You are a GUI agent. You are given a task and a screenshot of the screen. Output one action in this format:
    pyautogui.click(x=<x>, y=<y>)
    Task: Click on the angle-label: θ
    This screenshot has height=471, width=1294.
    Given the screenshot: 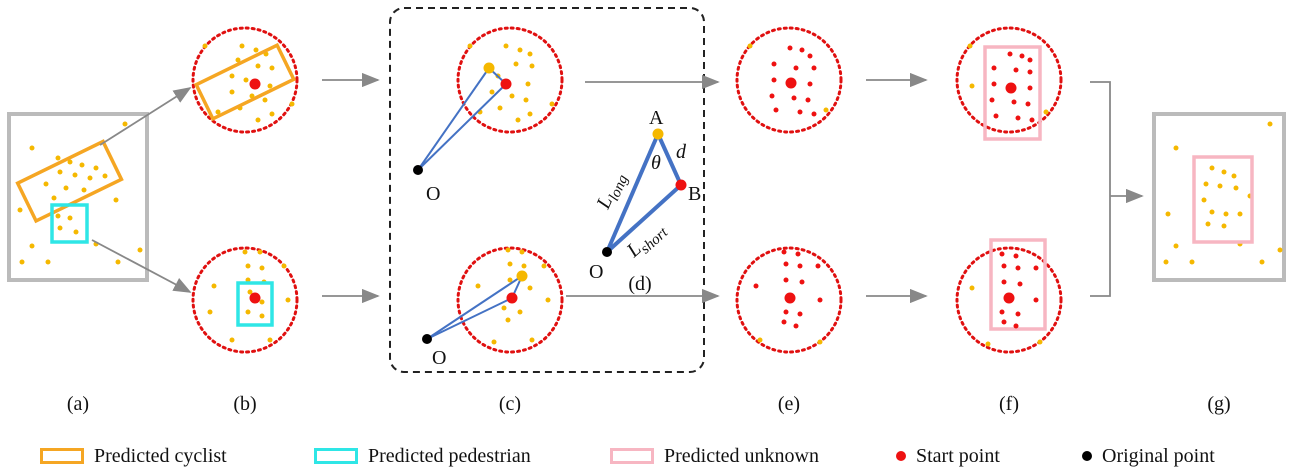 What is the action you would take?
    pyautogui.click(x=656, y=163)
    